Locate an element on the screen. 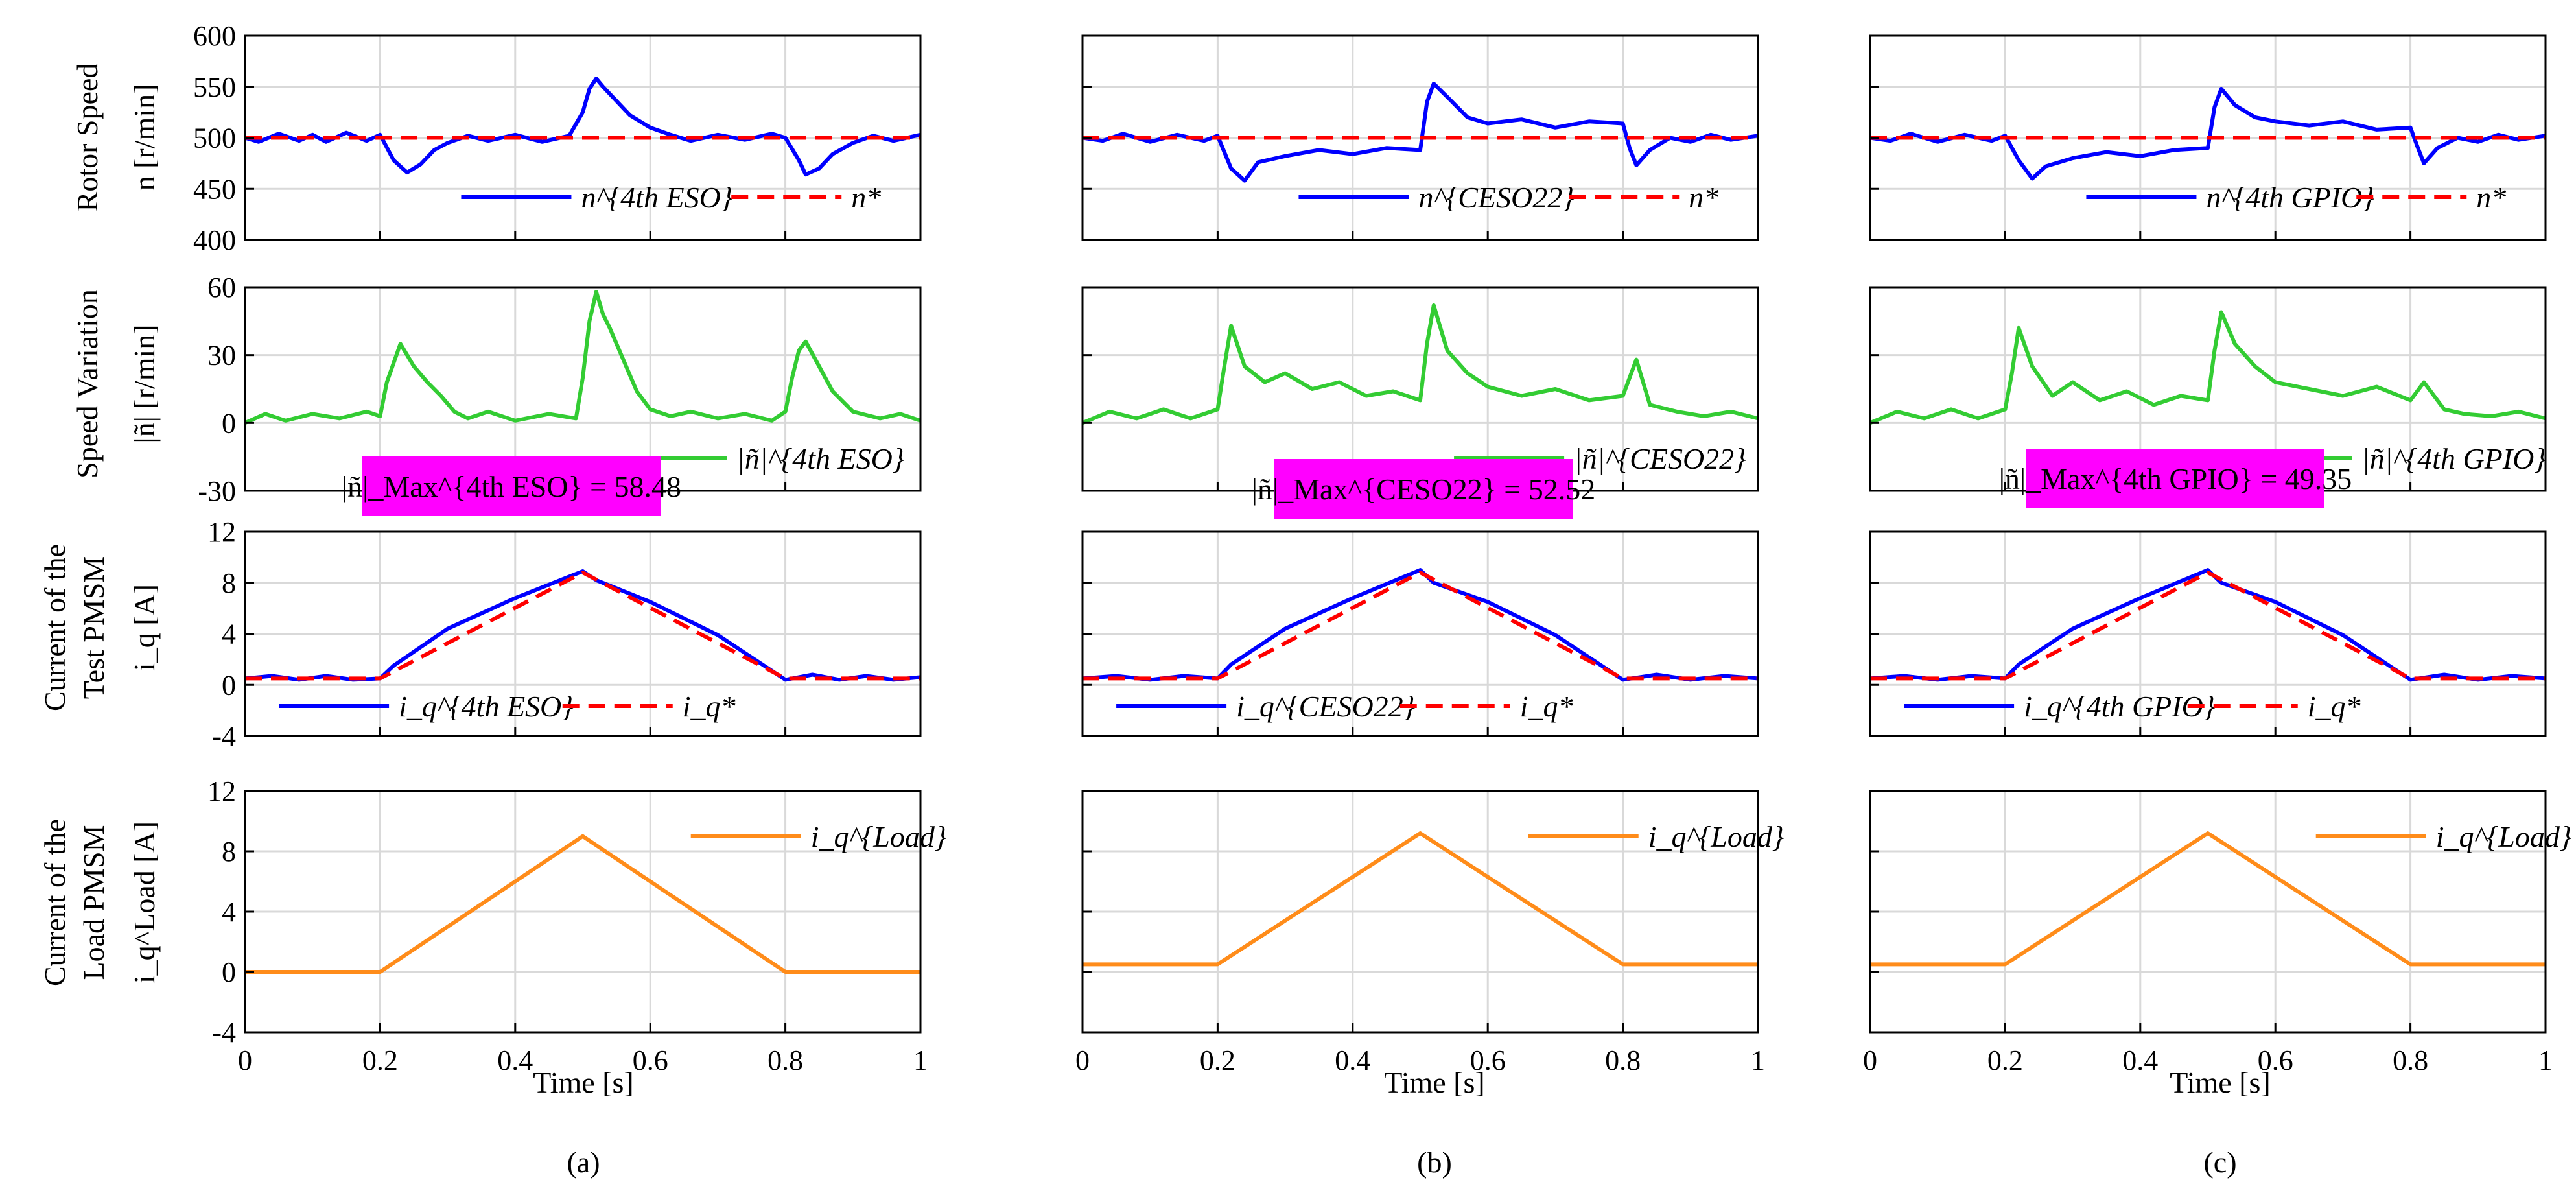  y-tick-label-3: 8 is located at coordinates (229, 852).